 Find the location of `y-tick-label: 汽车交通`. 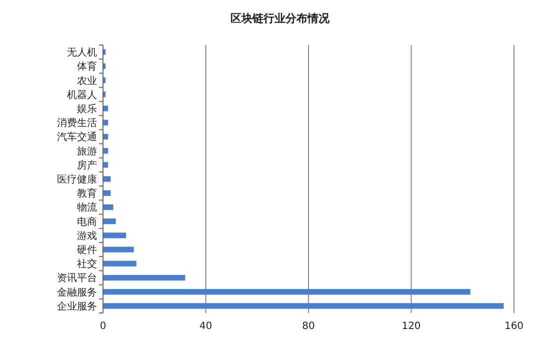

y-tick-label: 汽车交通 is located at coordinates (77, 137).